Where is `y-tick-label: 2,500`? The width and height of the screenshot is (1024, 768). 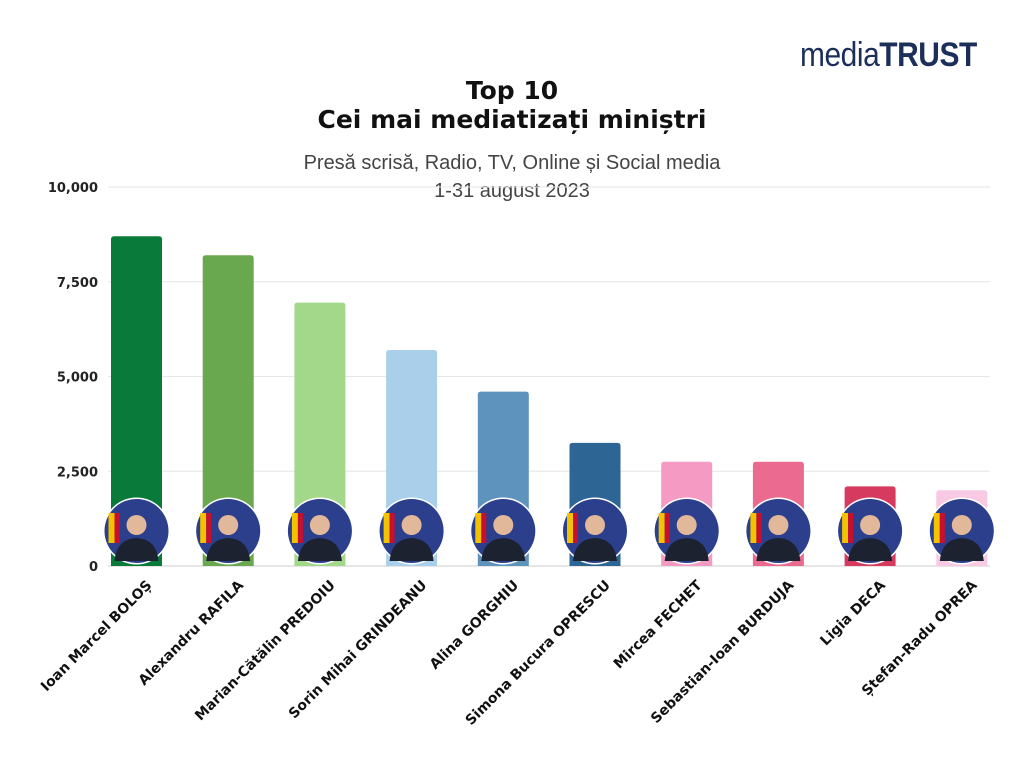 y-tick-label: 2,500 is located at coordinates (77, 472).